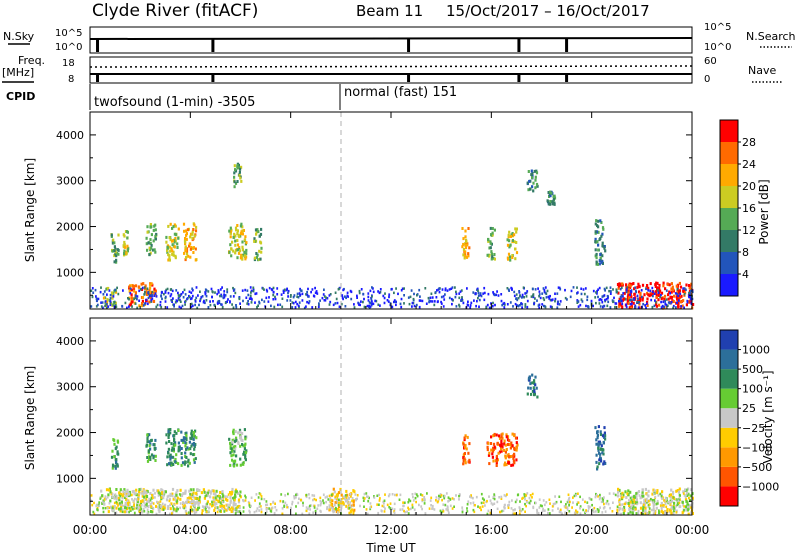 The width and height of the screenshot is (800, 554). Describe the element at coordinates (548, 11) in the screenshot. I see `date-range: 15/Oct/2017 – 16/Oct/2017` at that location.